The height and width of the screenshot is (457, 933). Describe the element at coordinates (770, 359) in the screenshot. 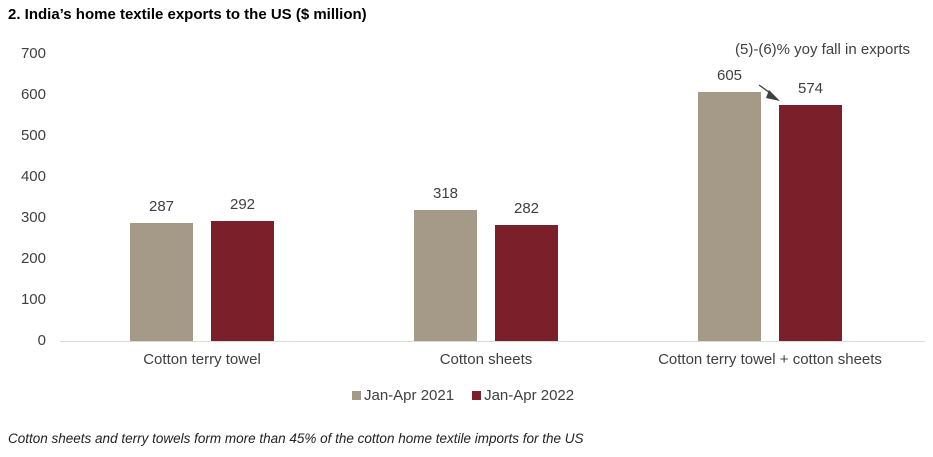

I see `category-label-combined: Cotton terry towel + cotton sheets` at that location.